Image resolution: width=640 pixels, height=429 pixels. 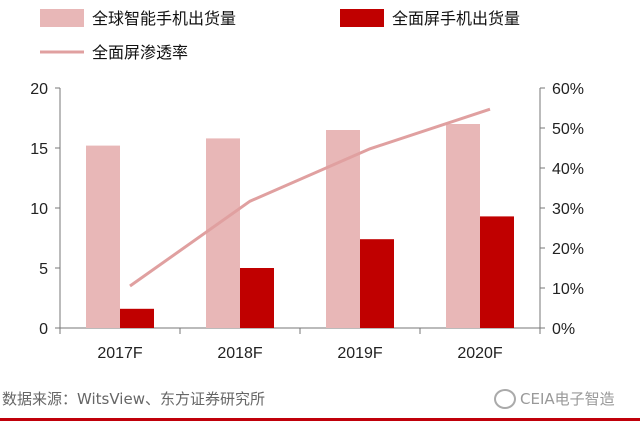 I want to click on y-right-tick-label: 10%, so click(x=568, y=289).